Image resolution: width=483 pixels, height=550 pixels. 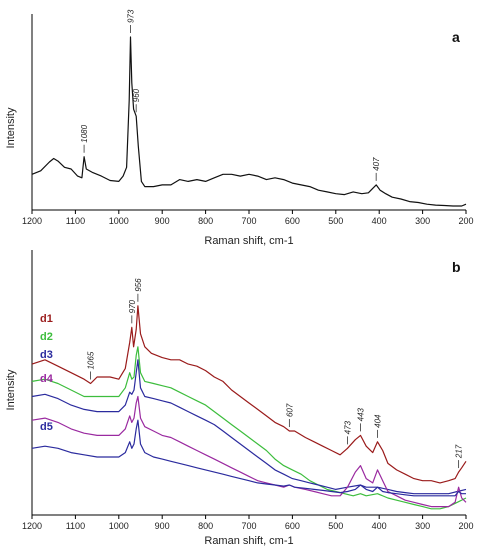 What do you see at coordinates (459, 451) in the screenshot?
I see `peak-label: 217` at bounding box center [459, 451].